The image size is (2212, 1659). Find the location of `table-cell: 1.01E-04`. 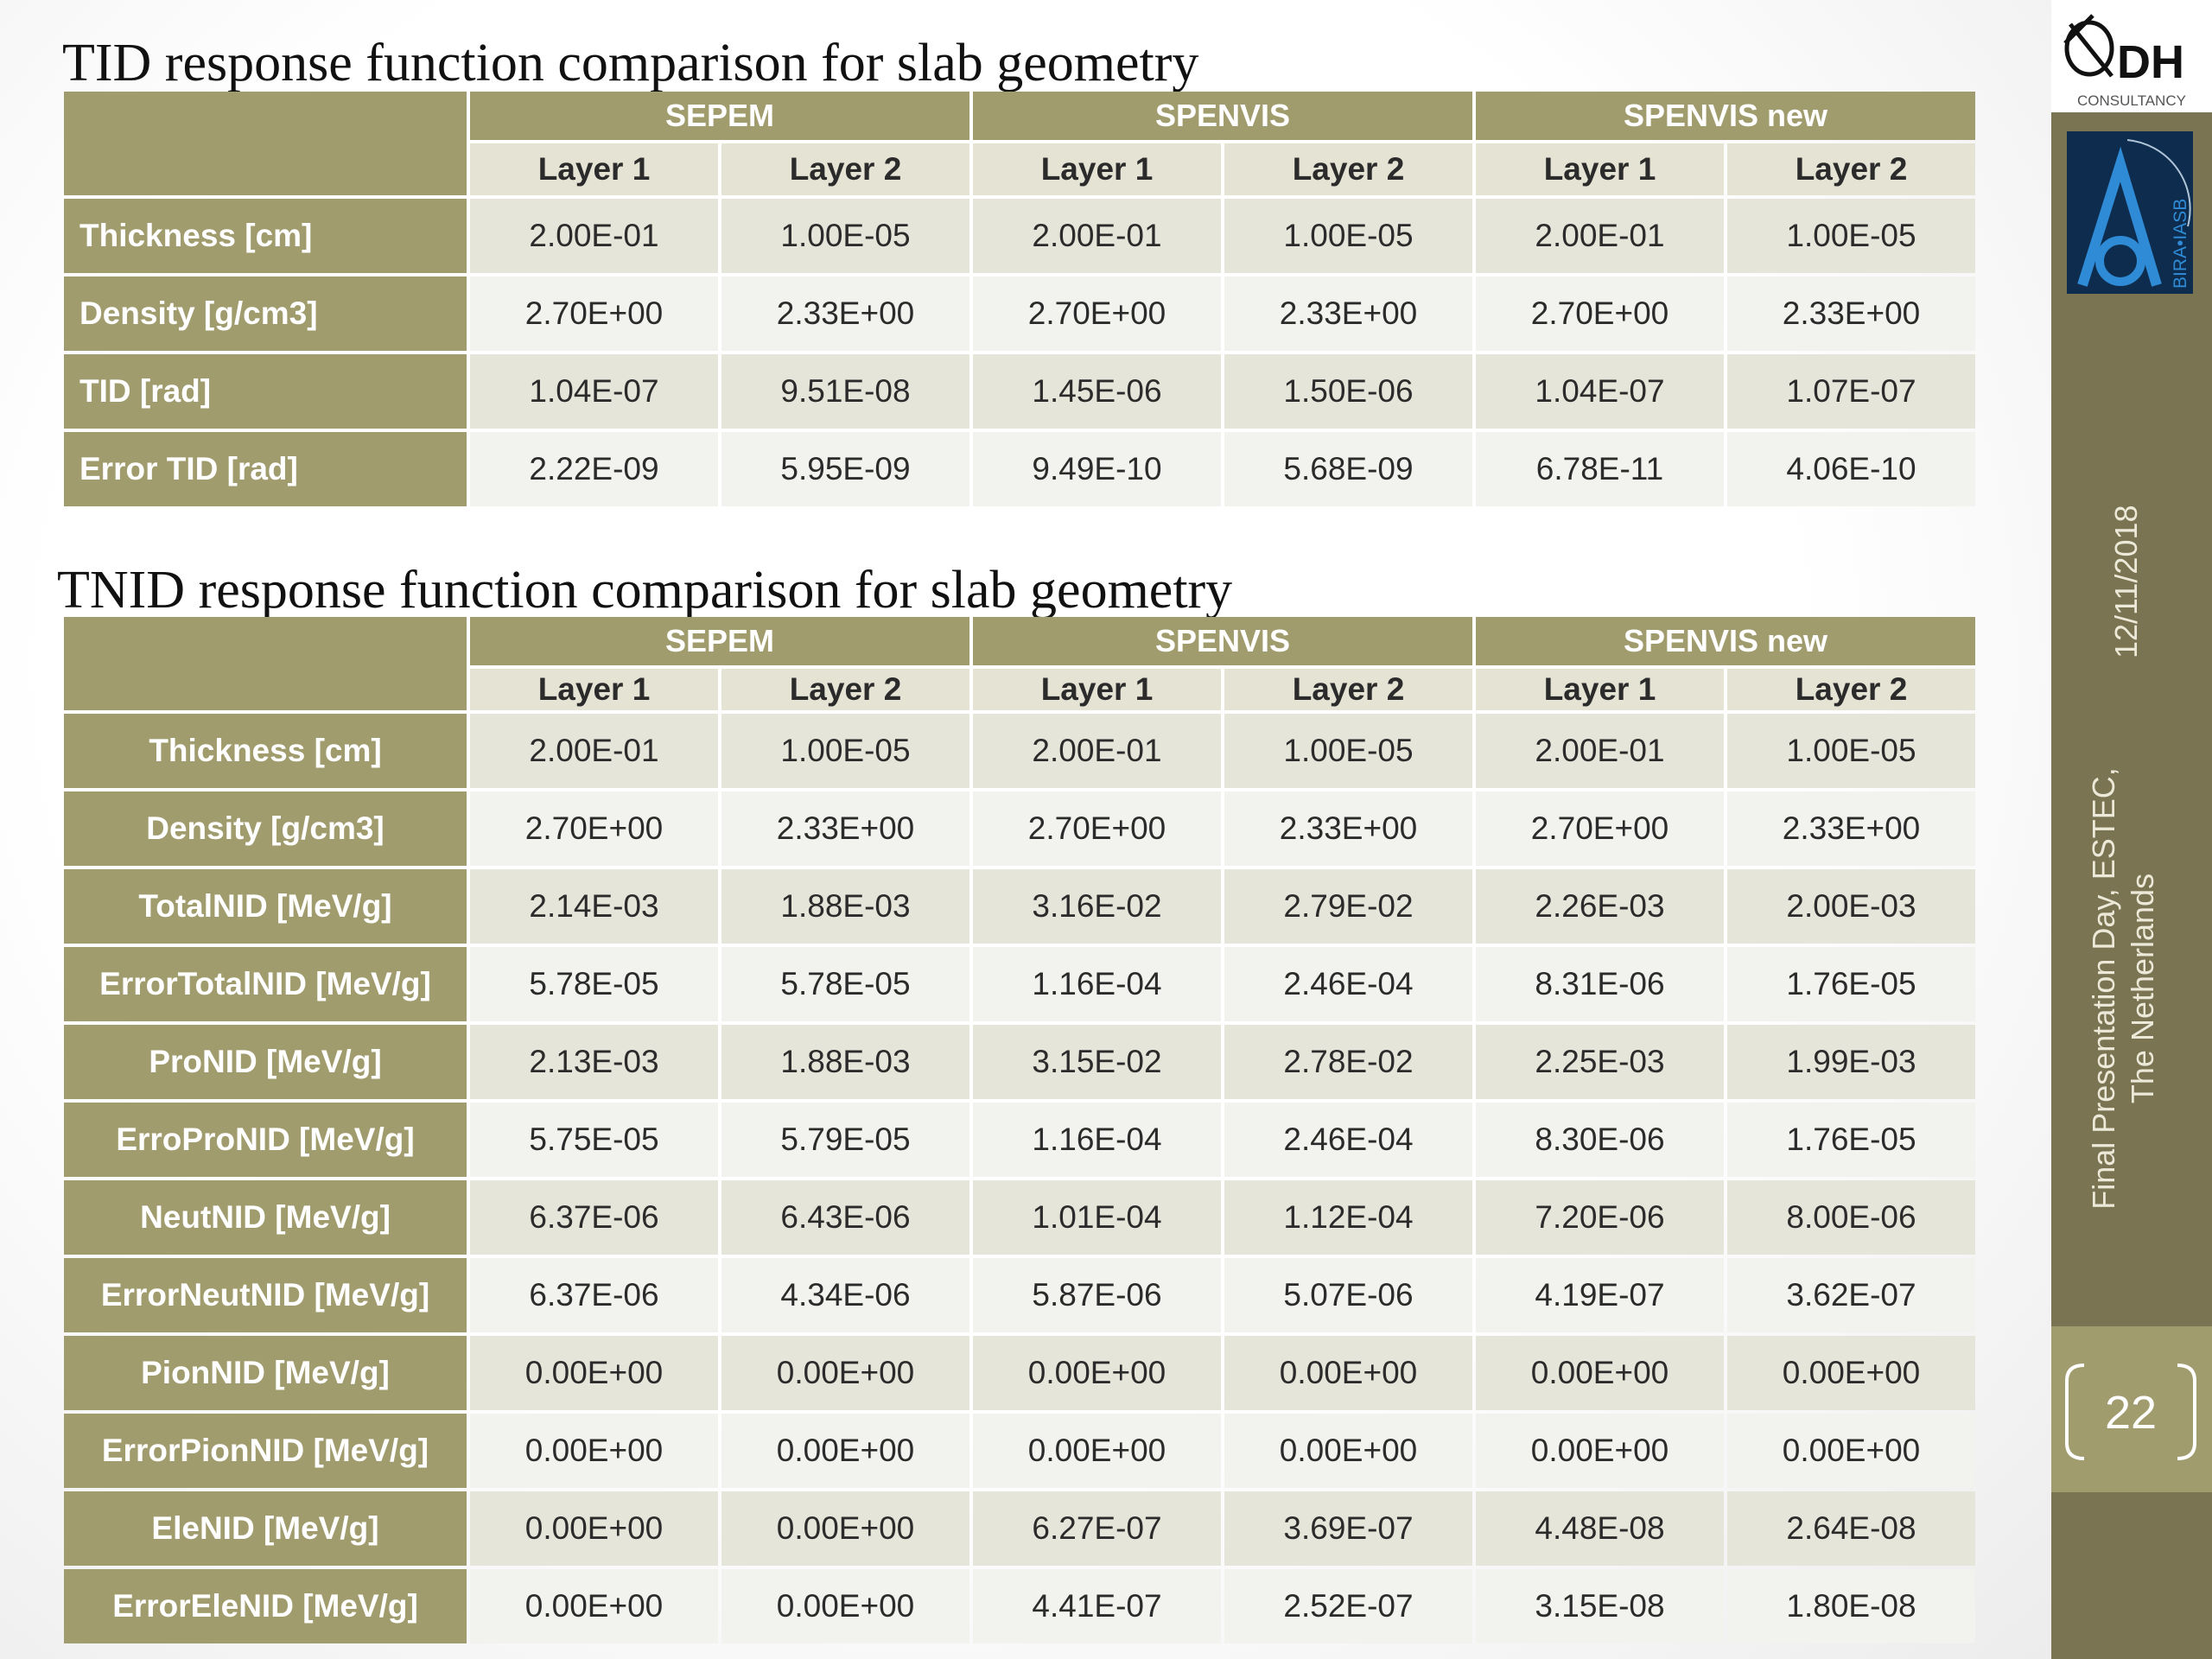

table-cell: 1.01E-04 is located at coordinates (1097, 1217).